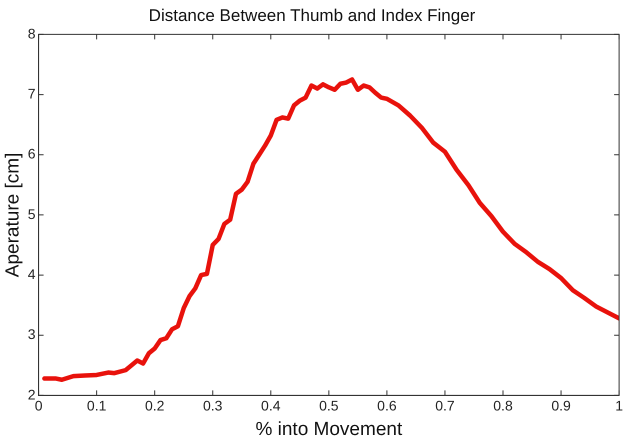 The image size is (626, 441). Describe the element at coordinates (503, 406) in the screenshot. I see `x-tick-label: 0.8` at that location.